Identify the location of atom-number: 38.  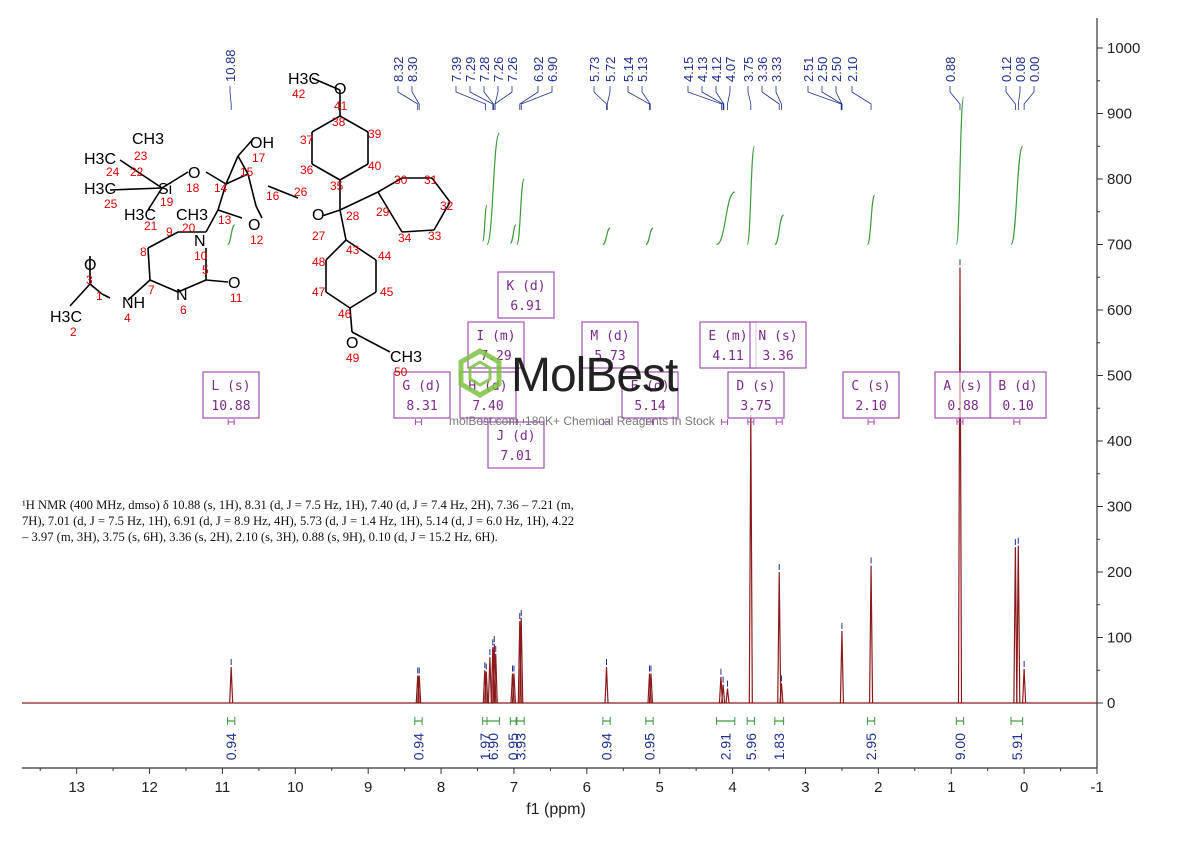
(339, 122).